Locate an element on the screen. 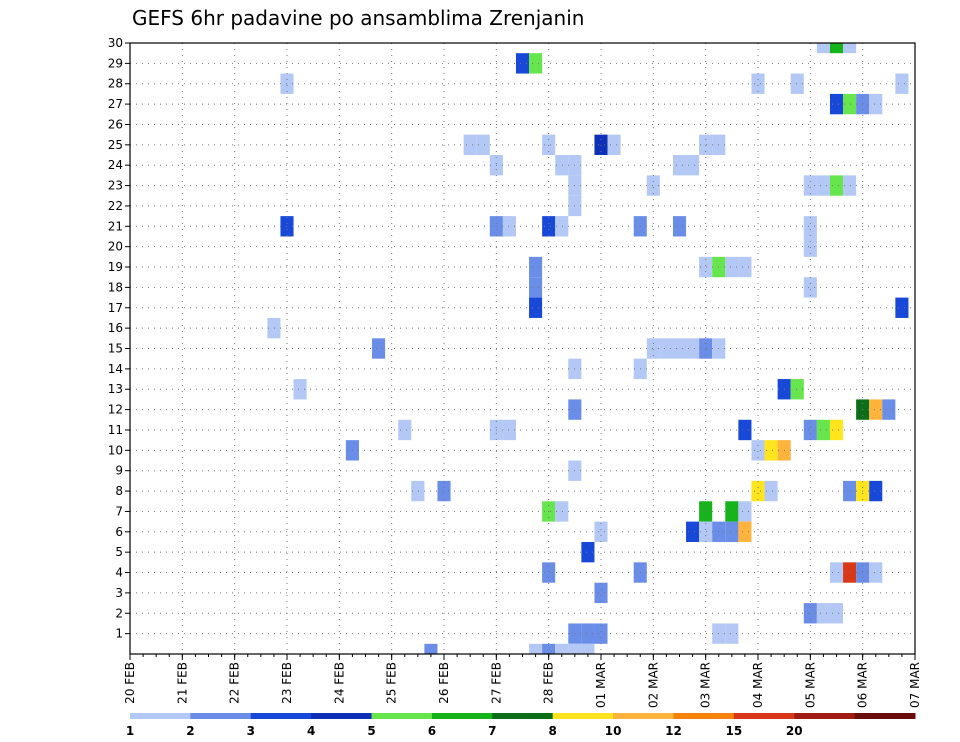 This screenshot has width=960, height=742. y-tick-label: 12 is located at coordinates (115, 410).